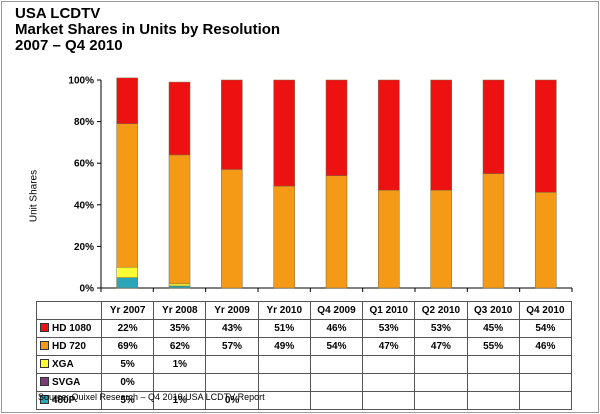  What do you see at coordinates (232, 124) in the screenshot?
I see `bar-hd-1080-yr-2009` at bounding box center [232, 124].